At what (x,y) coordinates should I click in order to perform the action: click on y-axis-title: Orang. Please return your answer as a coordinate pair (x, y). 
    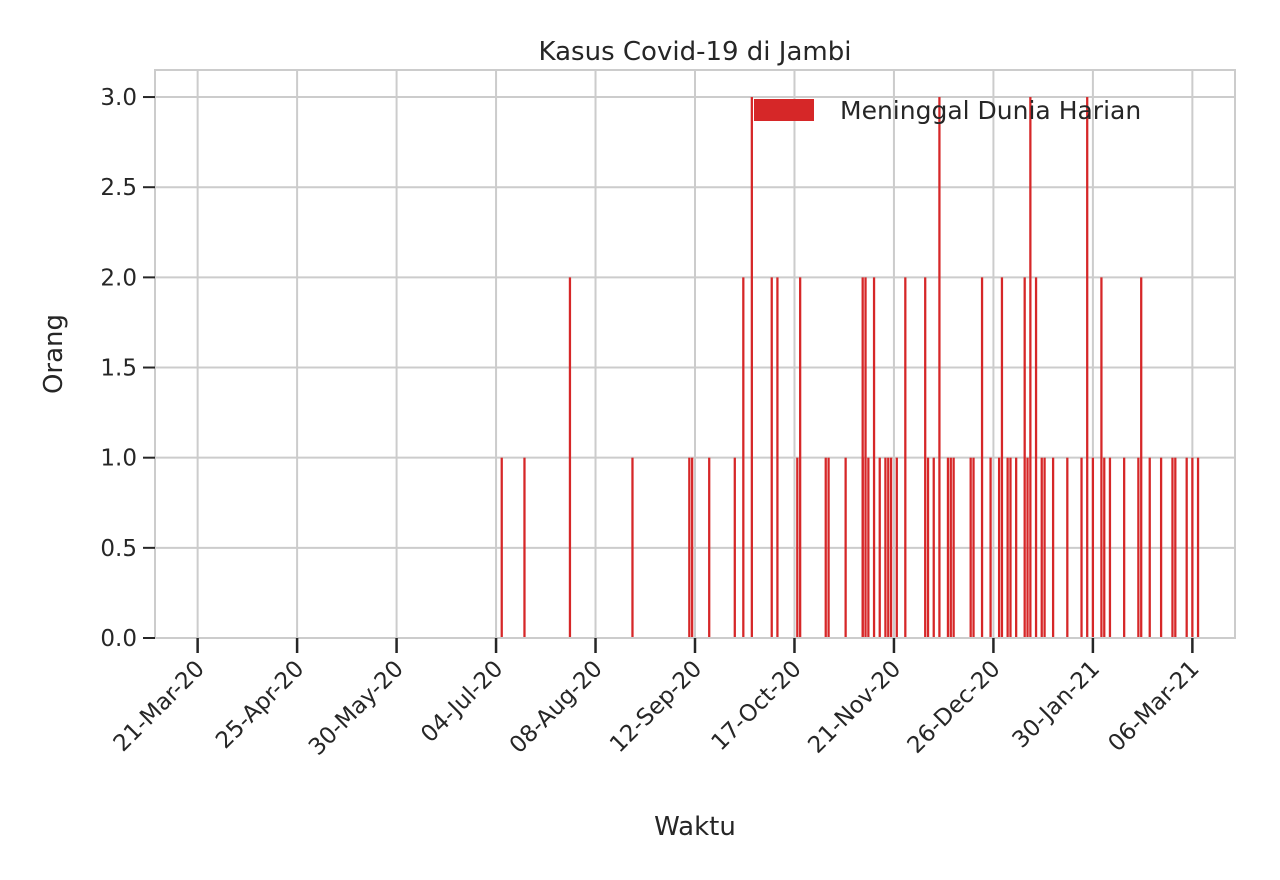
    Looking at the image, I should click on (54, 354).